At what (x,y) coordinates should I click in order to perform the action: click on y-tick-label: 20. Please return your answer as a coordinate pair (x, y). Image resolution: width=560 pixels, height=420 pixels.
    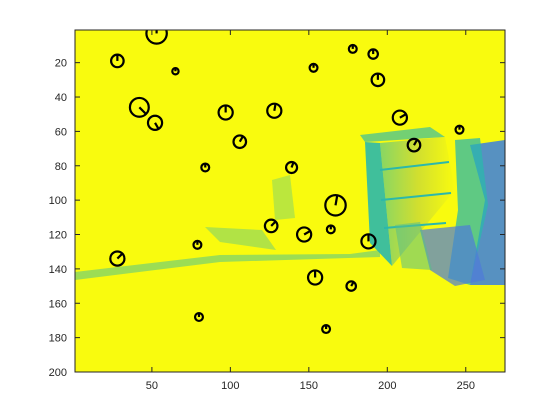
    Looking at the image, I should click on (61, 64).